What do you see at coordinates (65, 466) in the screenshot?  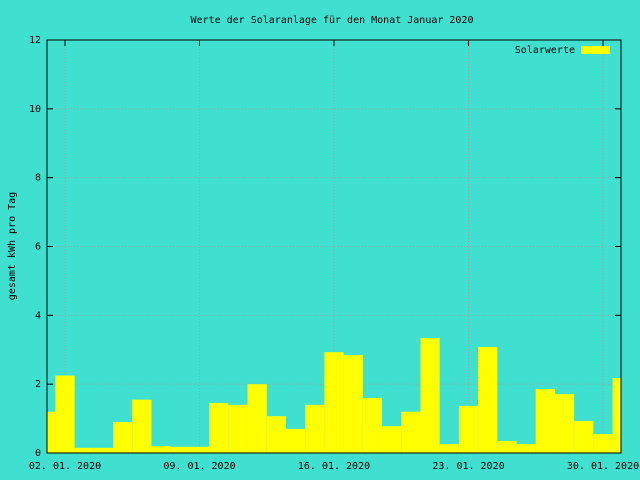 I see `x-tick-label: 02. 01. 2020` at bounding box center [65, 466].